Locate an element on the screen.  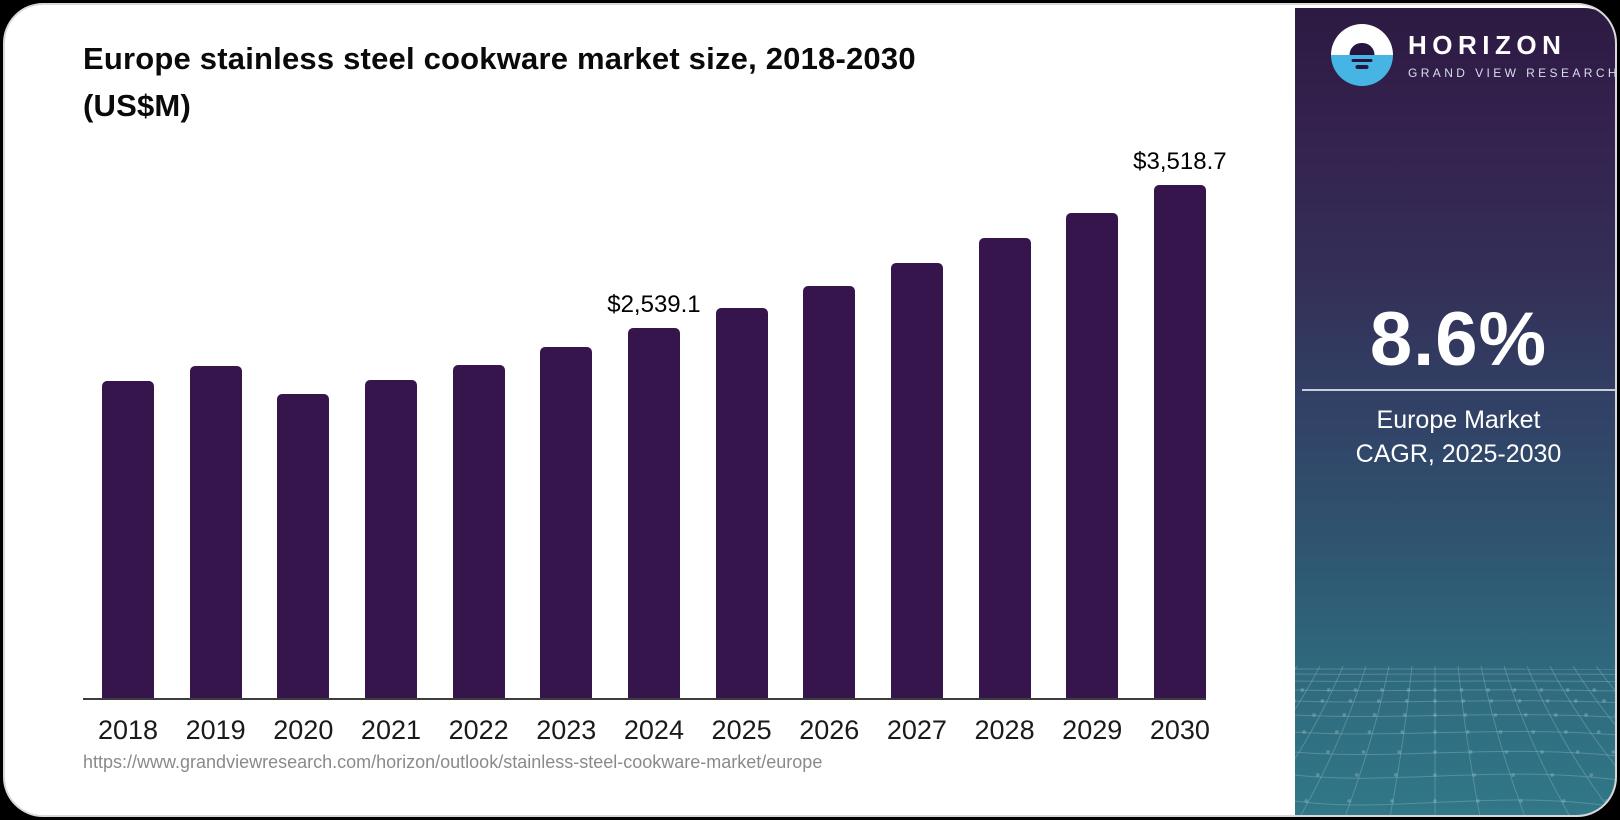
bar-column-2019: 2019 is located at coordinates (216, 445).